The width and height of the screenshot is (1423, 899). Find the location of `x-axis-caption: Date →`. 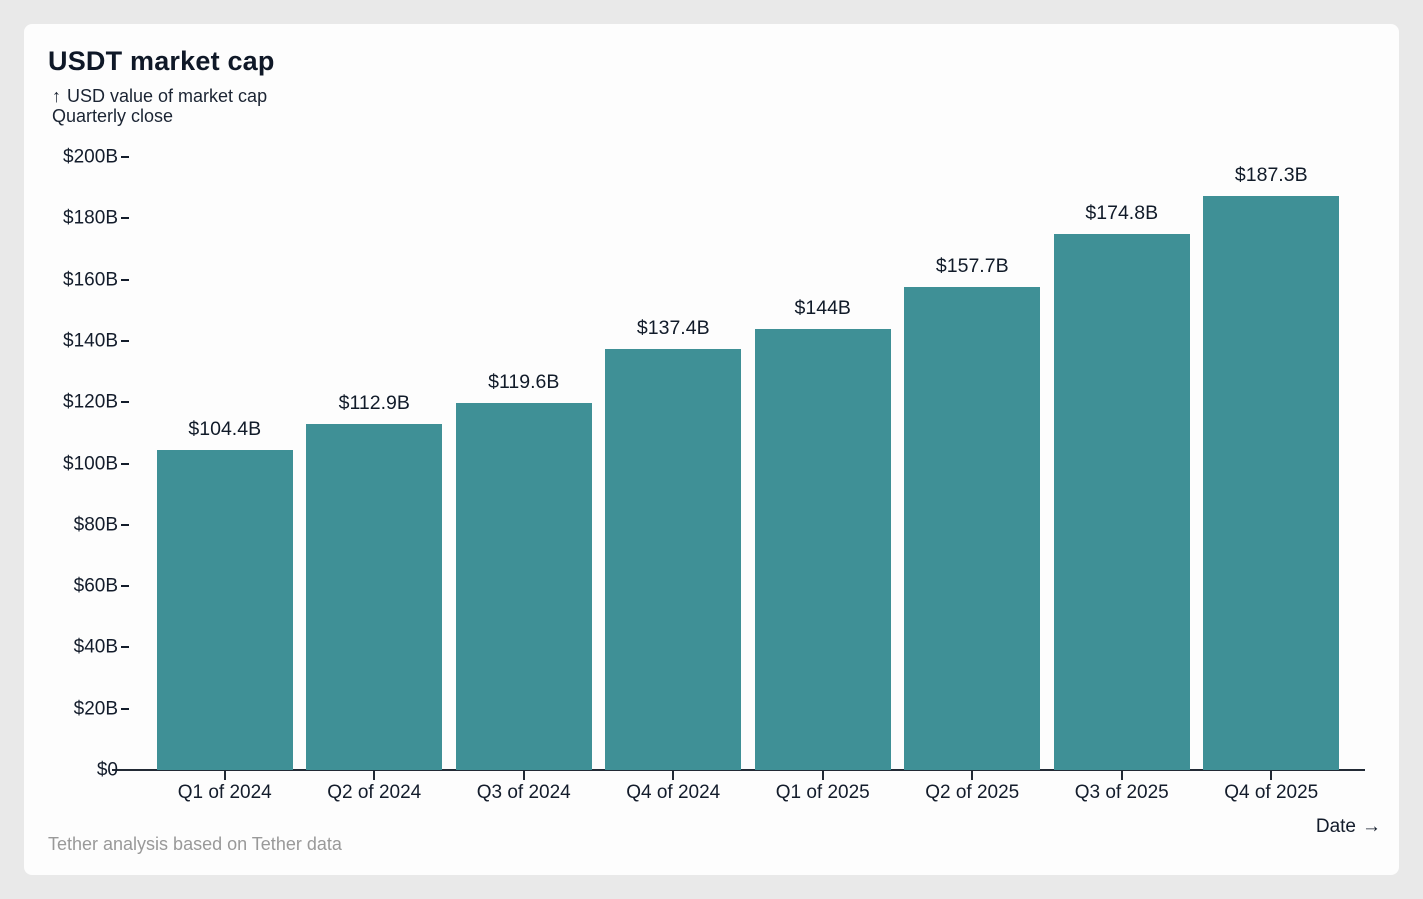

x-axis-caption: Date → is located at coordinates (1348, 827).